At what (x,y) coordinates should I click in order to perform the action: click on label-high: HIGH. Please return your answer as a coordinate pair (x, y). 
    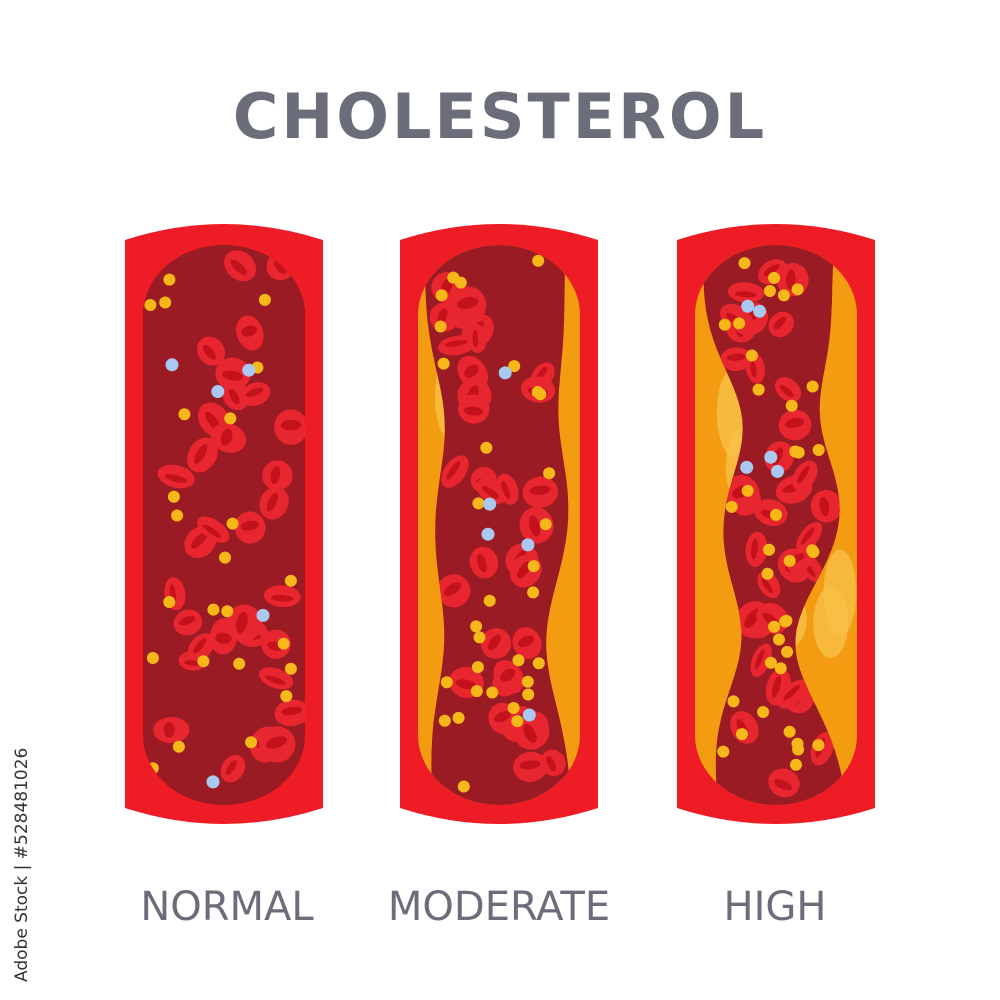
    Looking at the image, I should click on (775, 907).